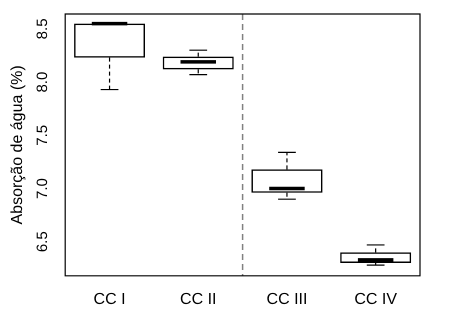 The width and height of the screenshot is (452, 321). Describe the element at coordinates (198, 299) in the screenshot. I see `x-tick-label: CC II` at that location.